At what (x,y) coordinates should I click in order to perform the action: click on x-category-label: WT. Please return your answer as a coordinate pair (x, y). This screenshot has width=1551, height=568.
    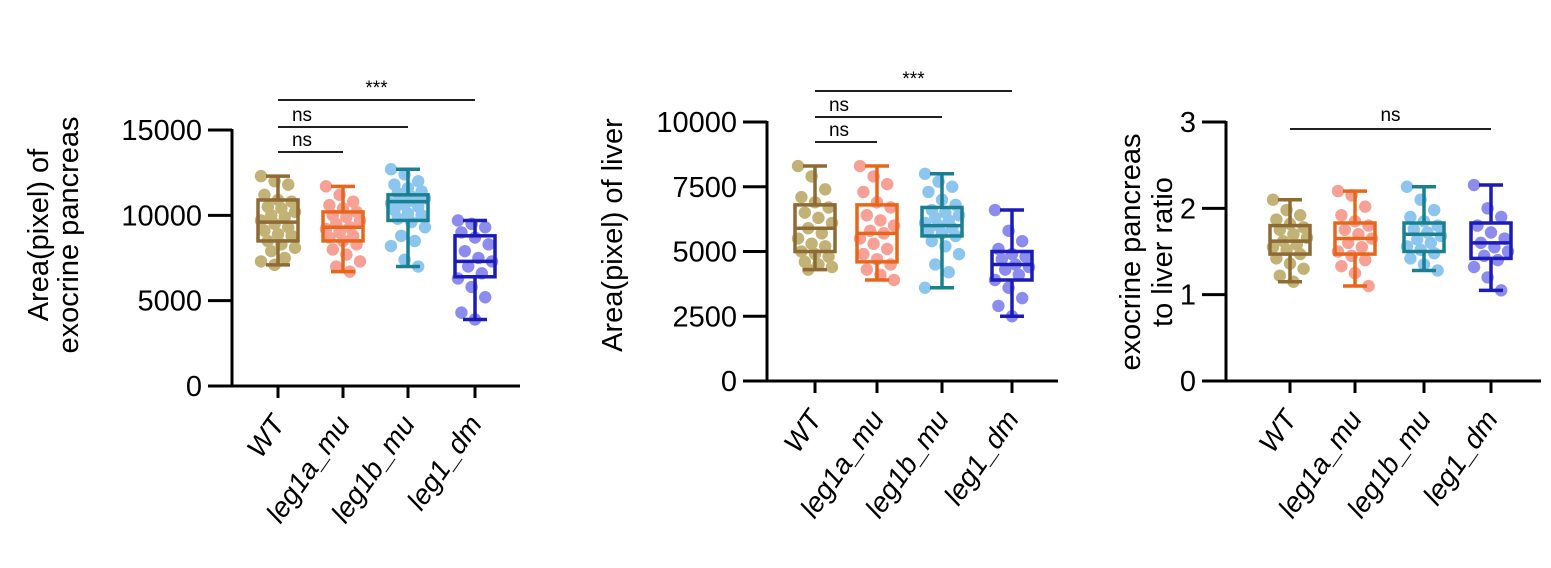
    Looking at the image, I should click on (803, 430).